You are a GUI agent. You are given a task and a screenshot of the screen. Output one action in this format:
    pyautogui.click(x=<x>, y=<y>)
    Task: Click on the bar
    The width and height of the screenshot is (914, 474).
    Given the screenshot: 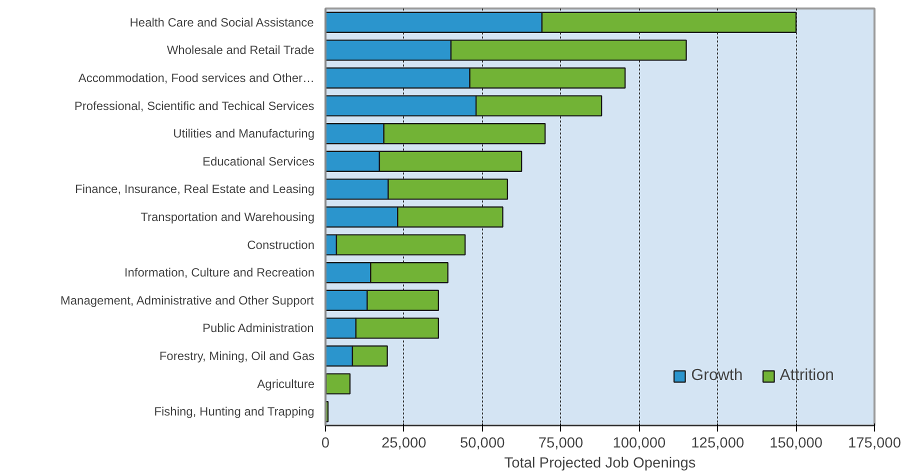 What is the action you would take?
    pyautogui.click(x=338, y=383)
    